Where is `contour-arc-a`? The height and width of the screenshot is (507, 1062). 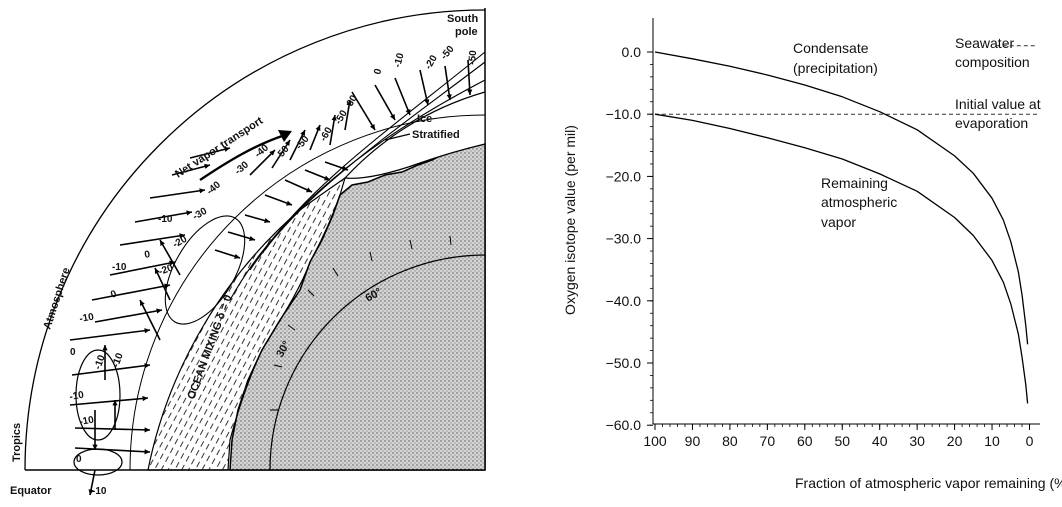 contour-arc-a is located at coordinates (357, 190).